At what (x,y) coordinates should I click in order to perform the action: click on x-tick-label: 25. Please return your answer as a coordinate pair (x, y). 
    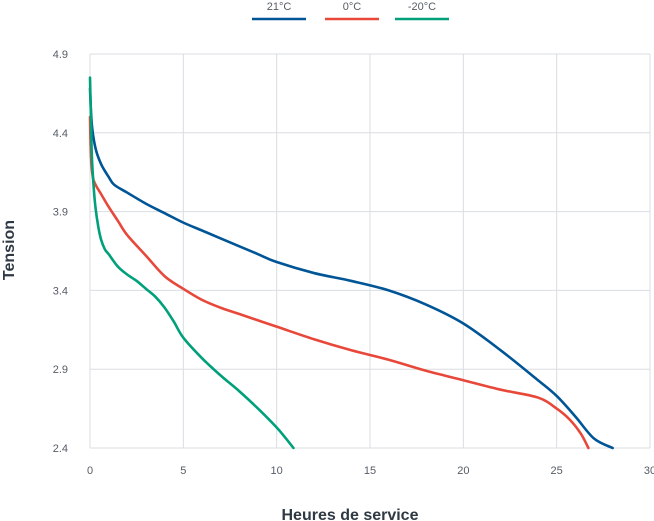
    Looking at the image, I should click on (557, 471).